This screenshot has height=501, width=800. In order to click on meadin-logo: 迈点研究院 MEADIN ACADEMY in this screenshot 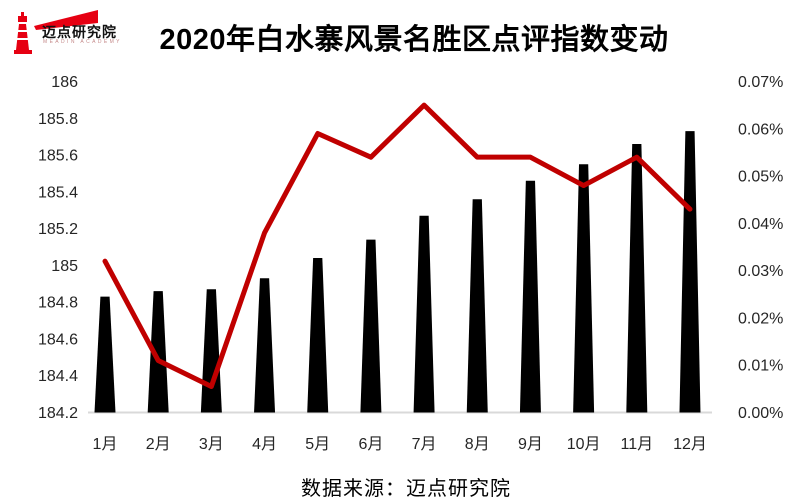, I will do `click(87, 32)`.